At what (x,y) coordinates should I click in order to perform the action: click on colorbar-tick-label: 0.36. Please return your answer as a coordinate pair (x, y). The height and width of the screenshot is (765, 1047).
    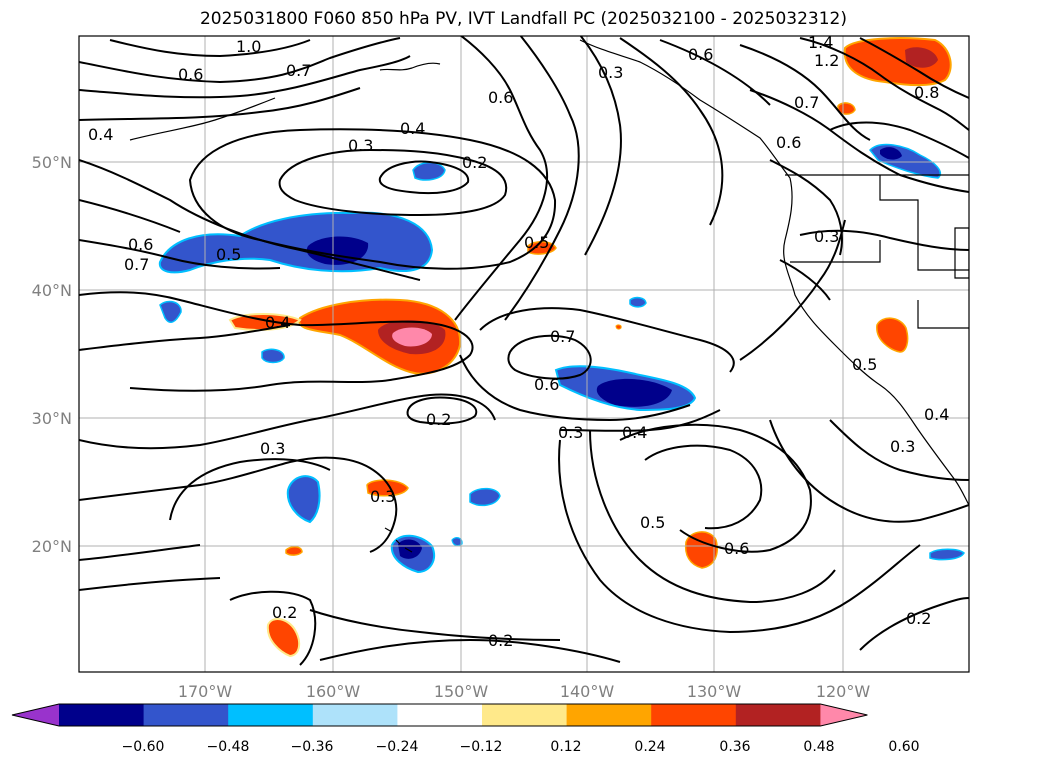
    Looking at the image, I should click on (734, 747).